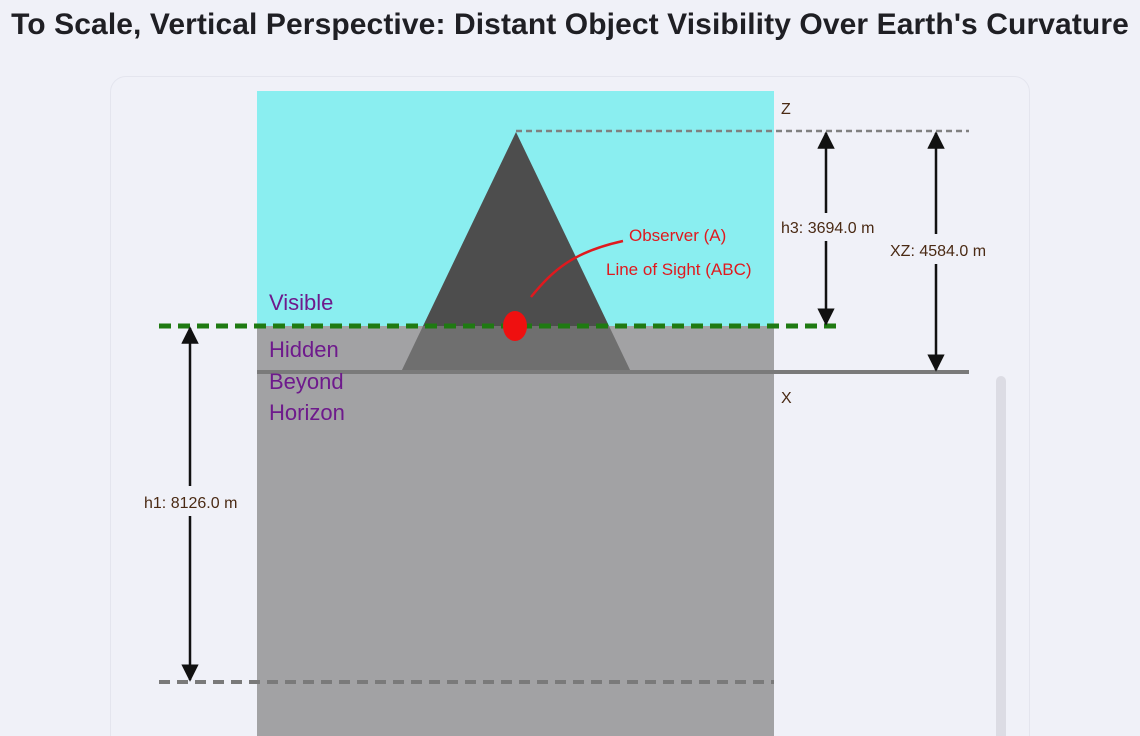 The image size is (1140, 736). Describe the element at coordinates (679, 269) in the screenshot. I see `line-of-sight-label: Line of Sight (ABC)` at that location.